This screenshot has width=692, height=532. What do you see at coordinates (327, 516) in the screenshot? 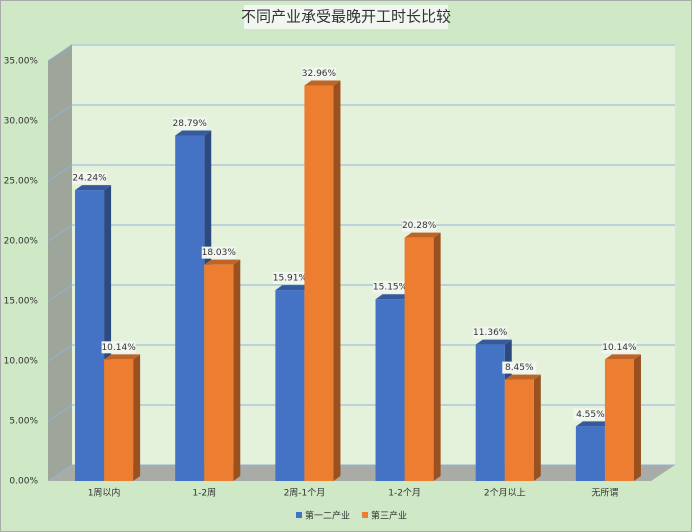
I see `legend-label: 第一二产业` at bounding box center [327, 516].